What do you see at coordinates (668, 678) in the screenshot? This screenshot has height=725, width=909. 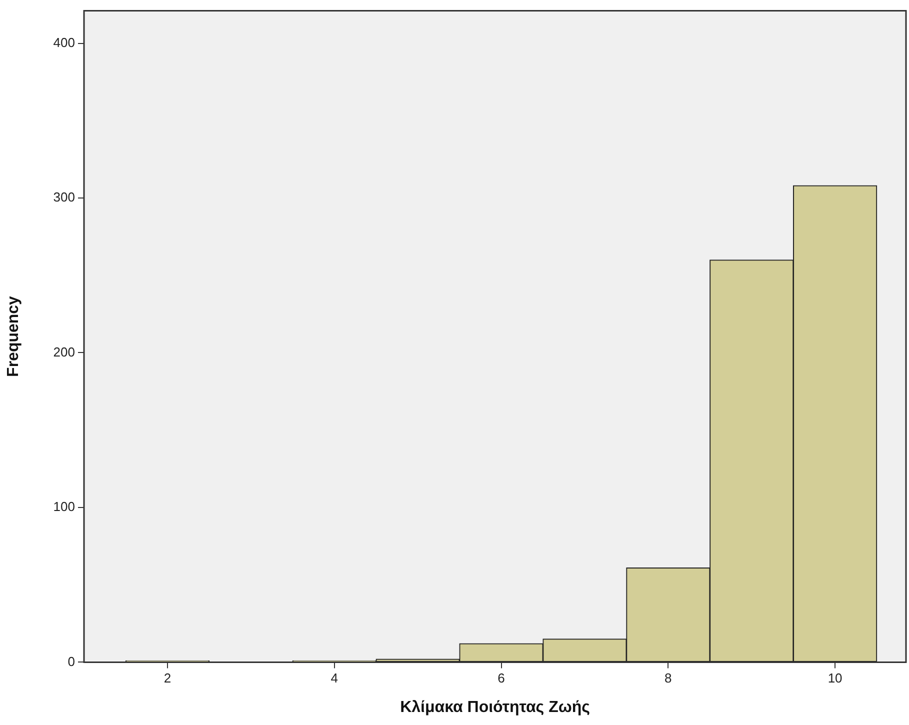 I see `x-tick-label: 8` at bounding box center [668, 678].